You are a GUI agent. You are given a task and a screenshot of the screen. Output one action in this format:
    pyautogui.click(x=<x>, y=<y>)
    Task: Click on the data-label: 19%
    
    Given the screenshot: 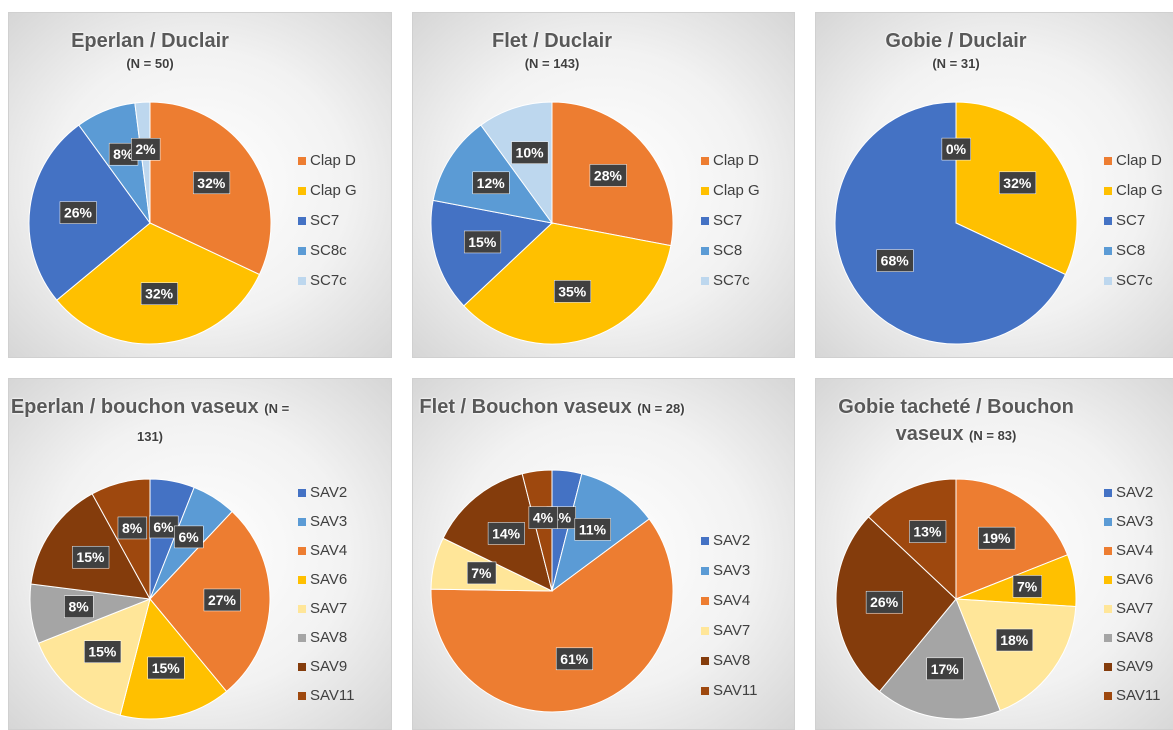 What is the action you would take?
    pyautogui.click(x=997, y=538)
    